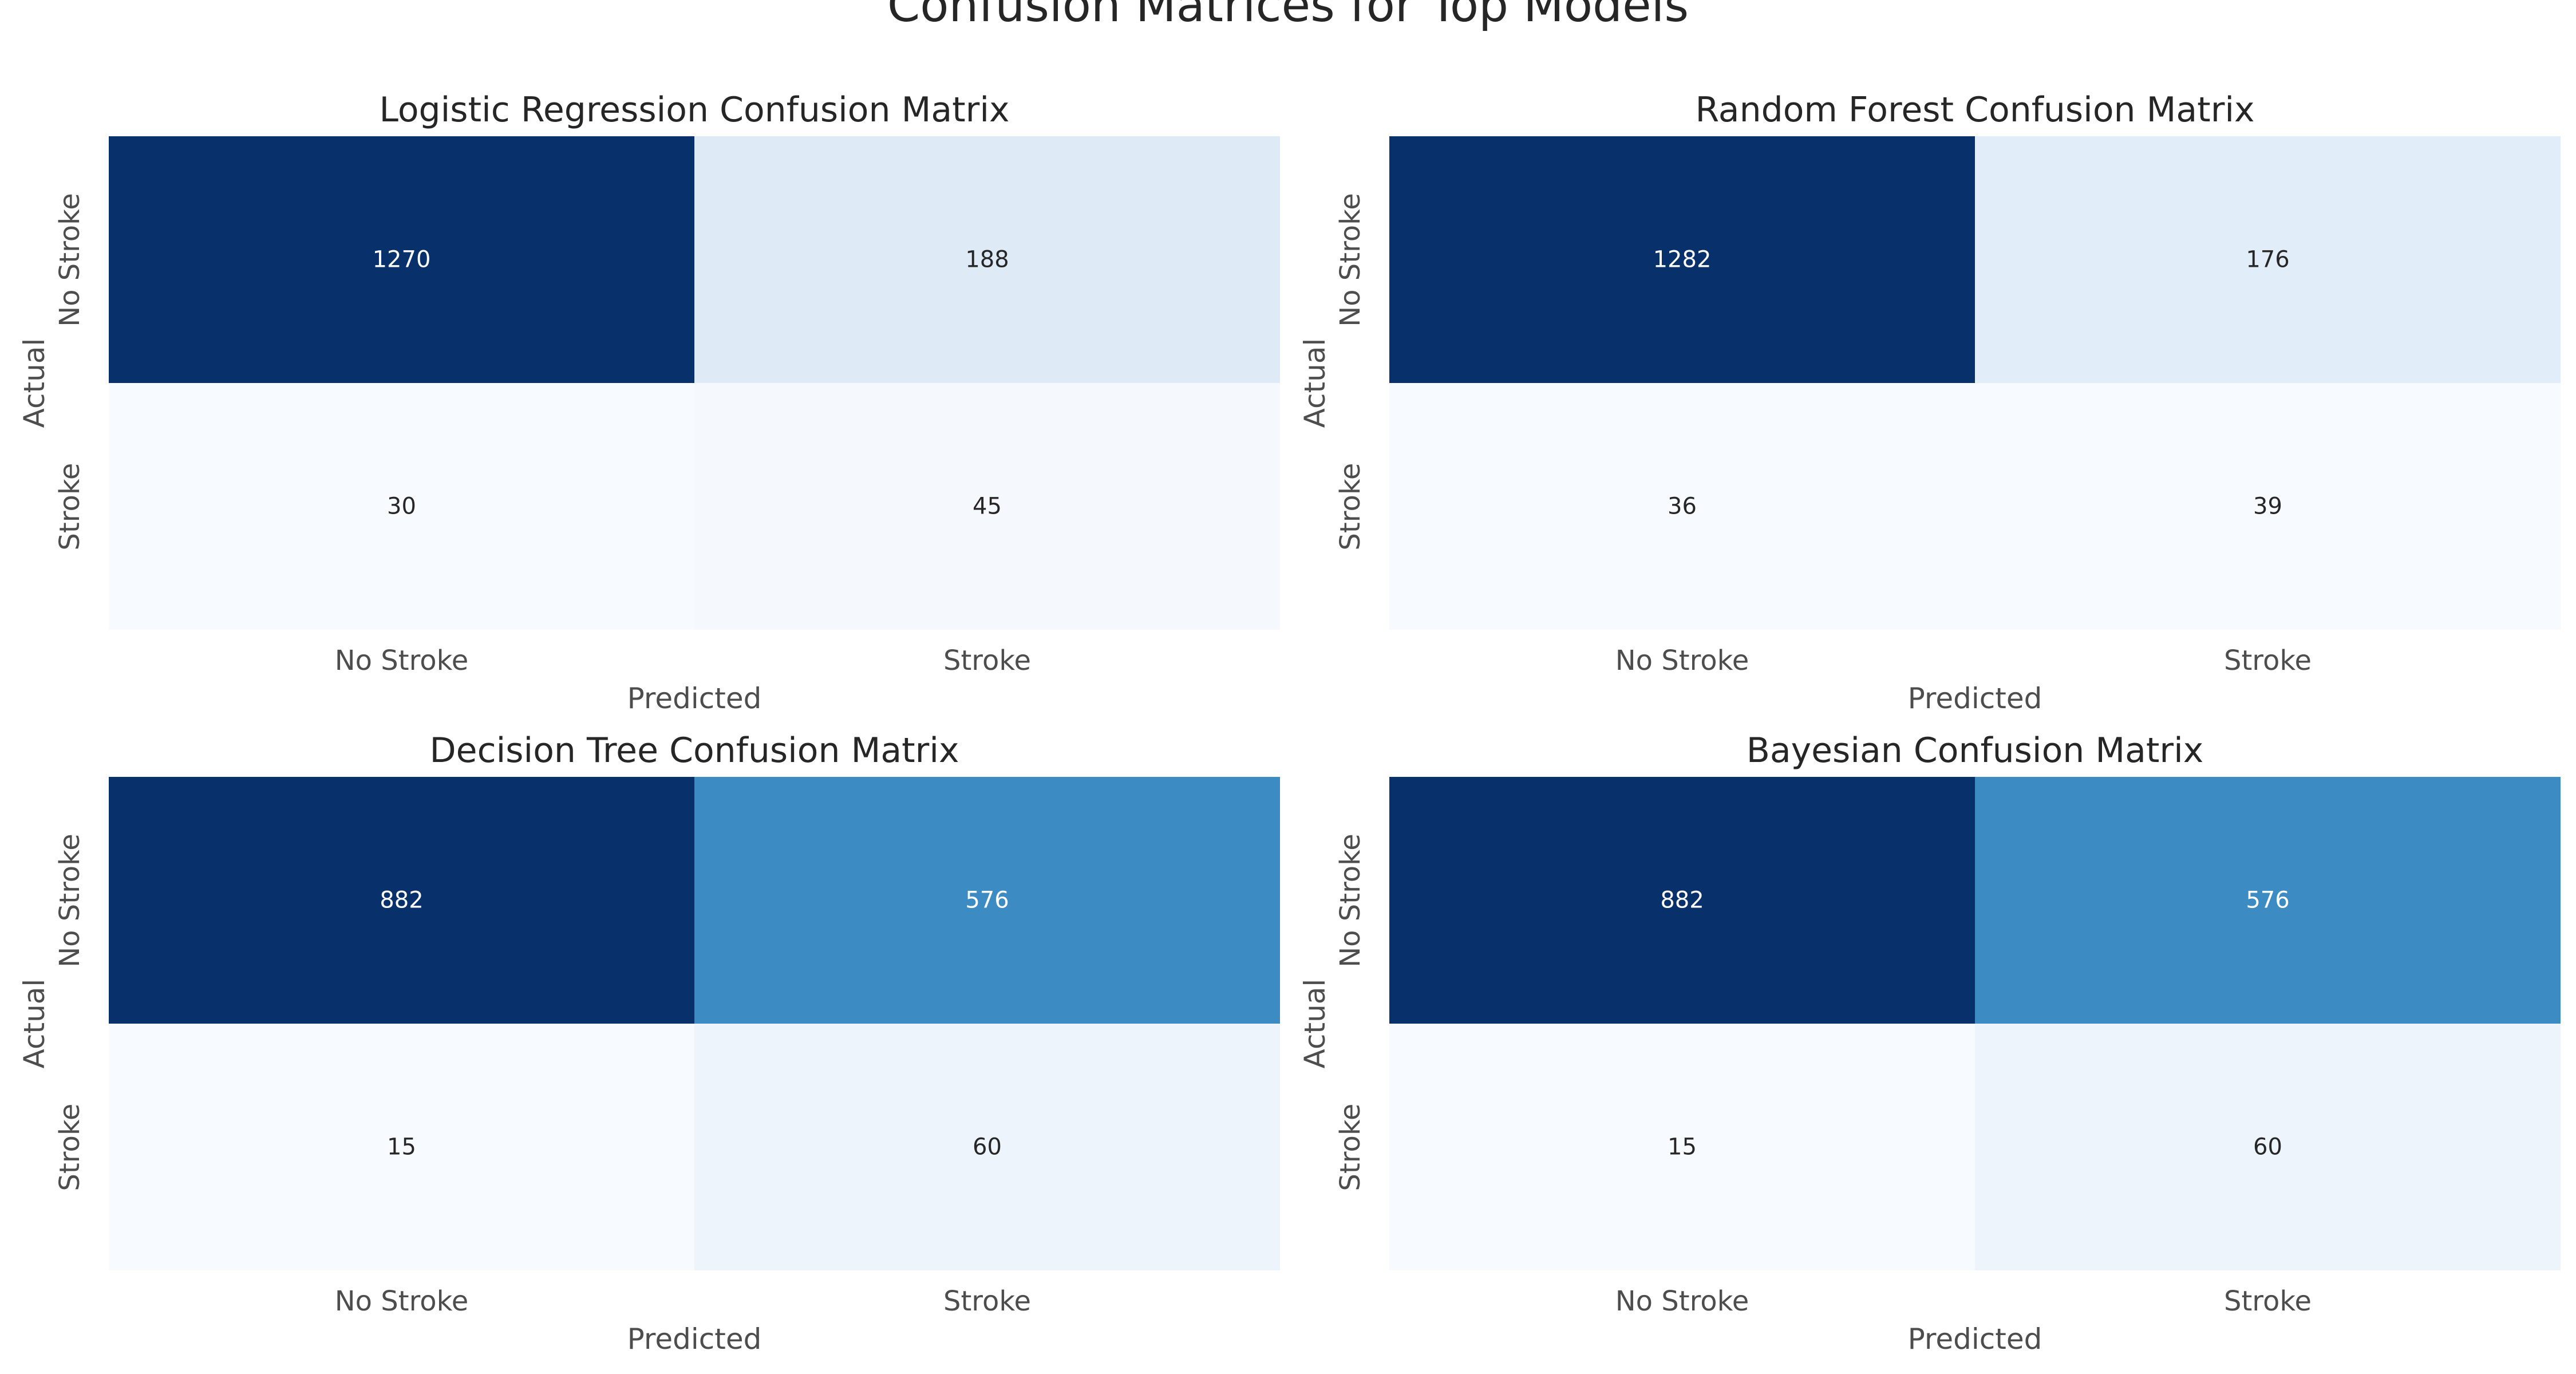 The height and width of the screenshot is (1374, 2576). I want to click on cell-value-label: 188, so click(987, 260).